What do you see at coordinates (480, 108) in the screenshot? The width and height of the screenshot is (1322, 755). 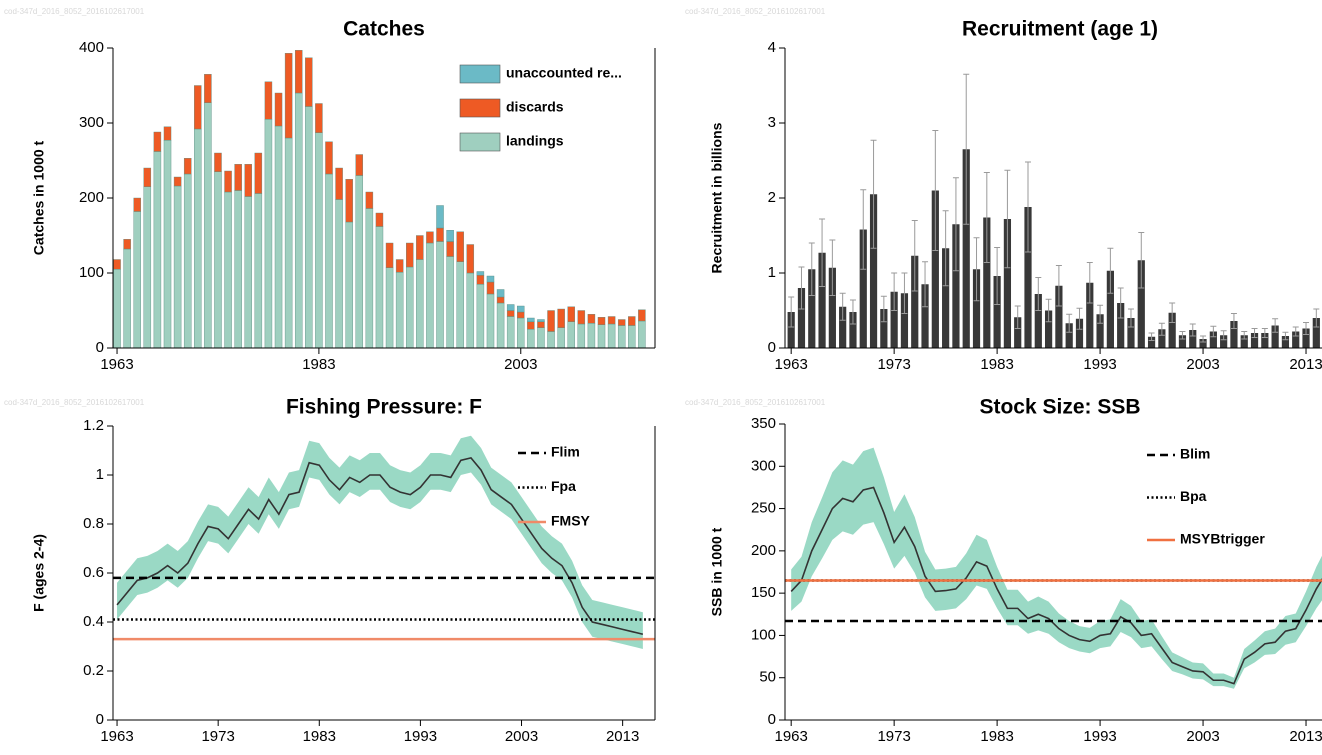 I see `legend-swatch` at bounding box center [480, 108].